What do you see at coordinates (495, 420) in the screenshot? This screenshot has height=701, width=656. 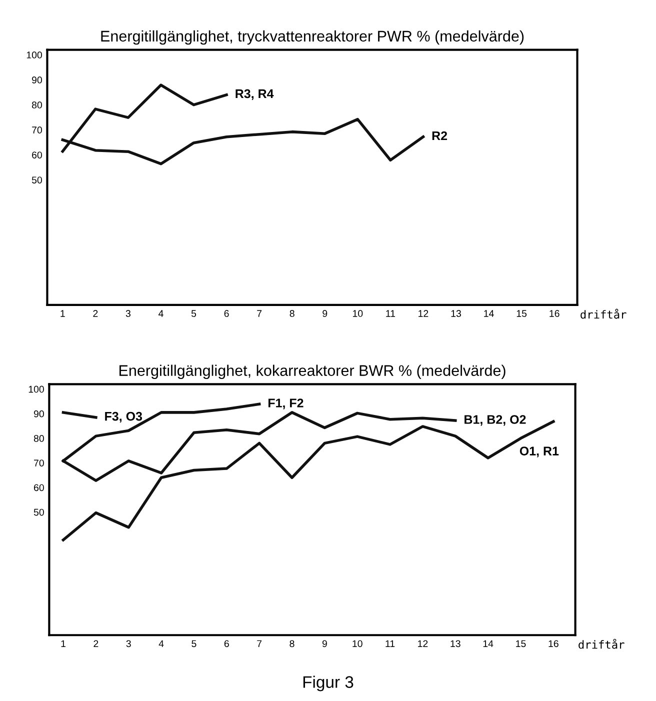 I see `series-label: B1, B2, O2` at bounding box center [495, 420].